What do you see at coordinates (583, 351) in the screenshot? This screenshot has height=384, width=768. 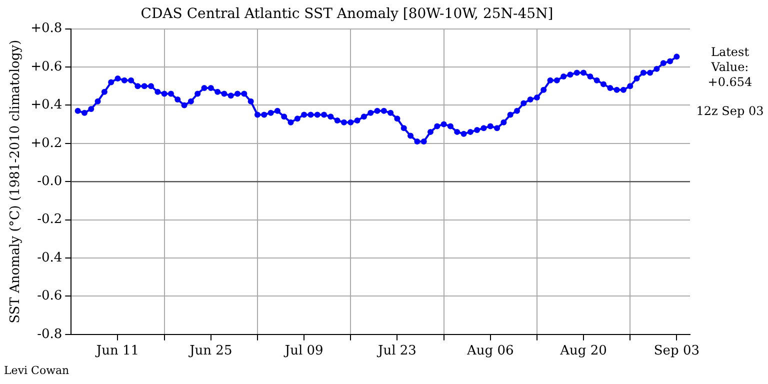 I see `x-tick-label: Aug 20` at bounding box center [583, 351].